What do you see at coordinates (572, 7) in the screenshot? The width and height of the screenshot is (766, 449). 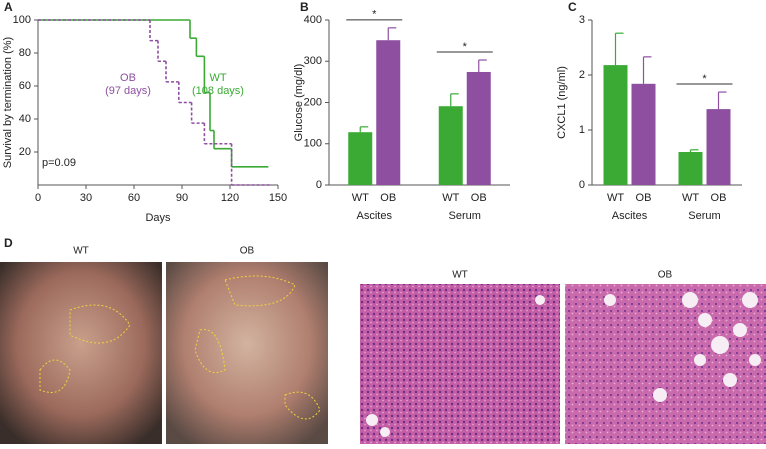 I see `panel-label: C` at bounding box center [572, 7].